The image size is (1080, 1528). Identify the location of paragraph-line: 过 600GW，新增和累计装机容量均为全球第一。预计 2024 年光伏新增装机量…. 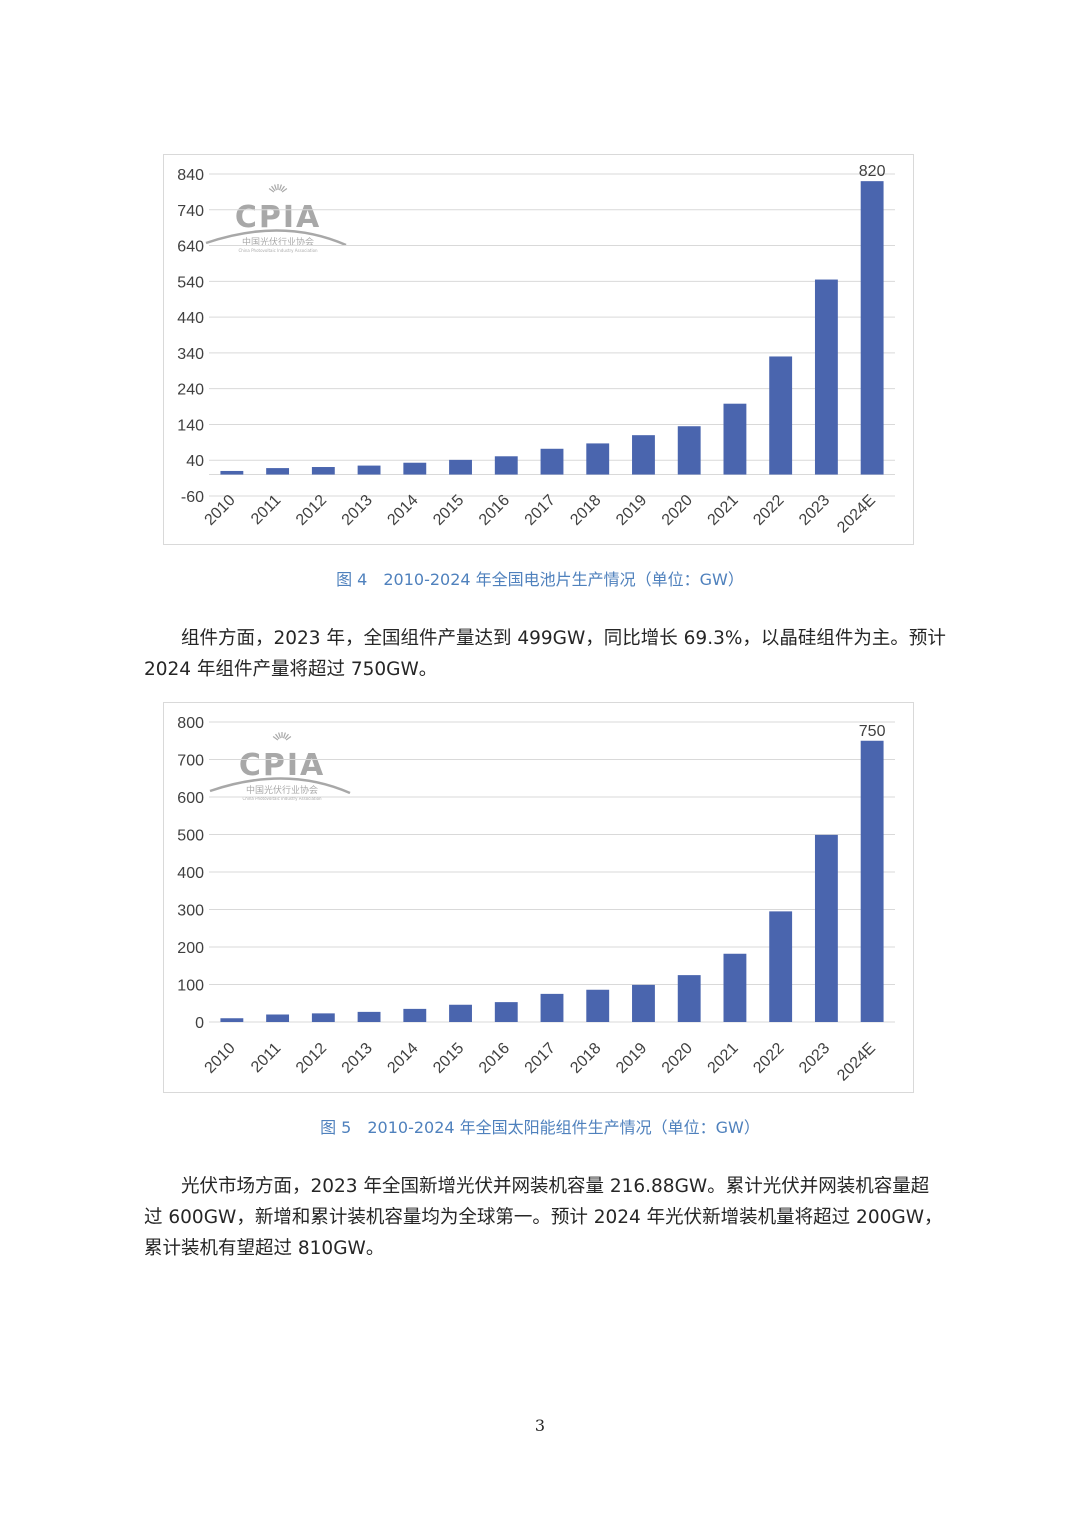
(543, 1217).